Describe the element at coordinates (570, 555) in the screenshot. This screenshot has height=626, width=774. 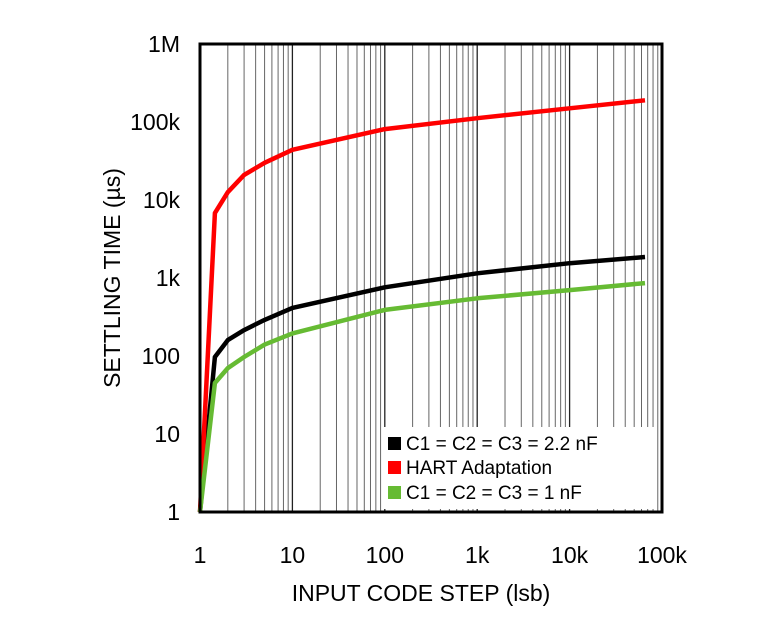
I see `x-tick-label: 10k` at that location.